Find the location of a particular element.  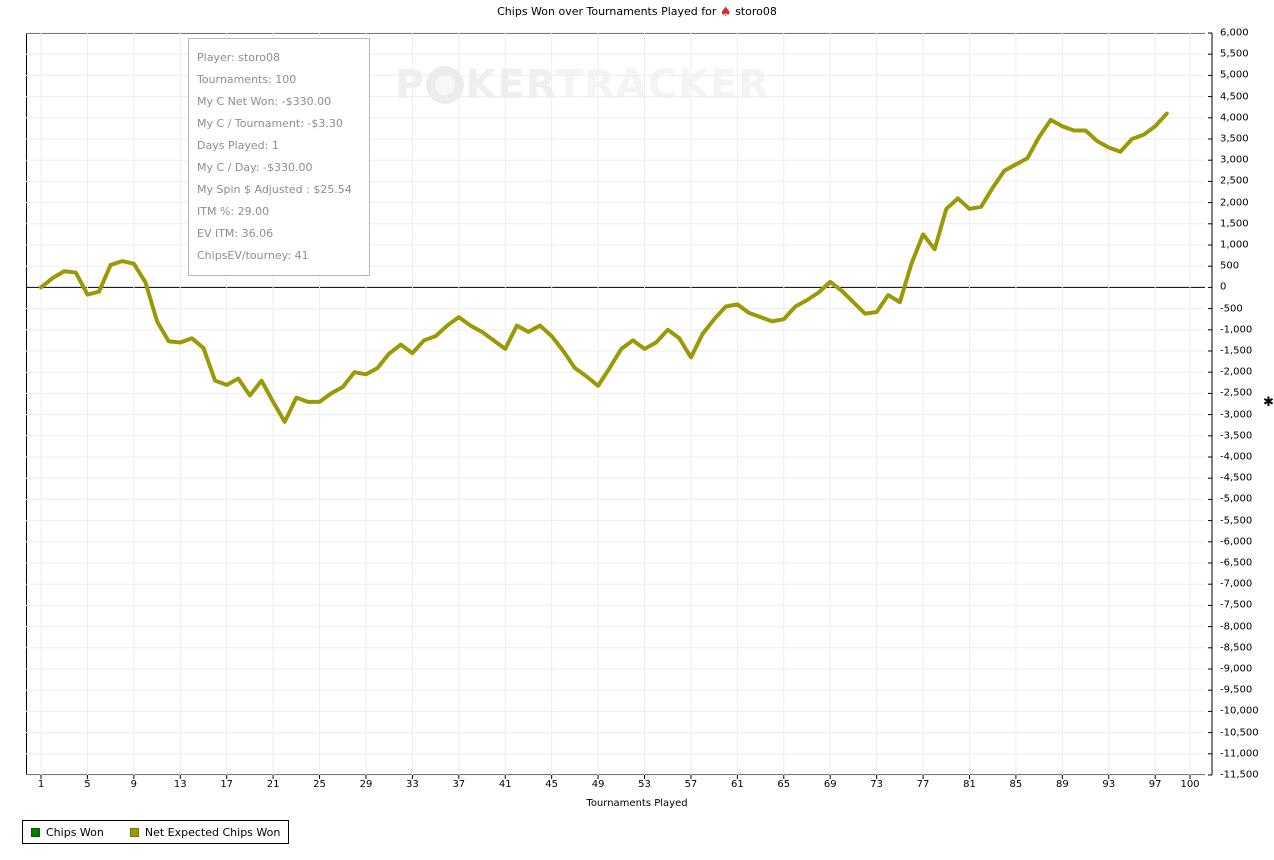

y-axis-ticks is located at coordinates (1210, 404).